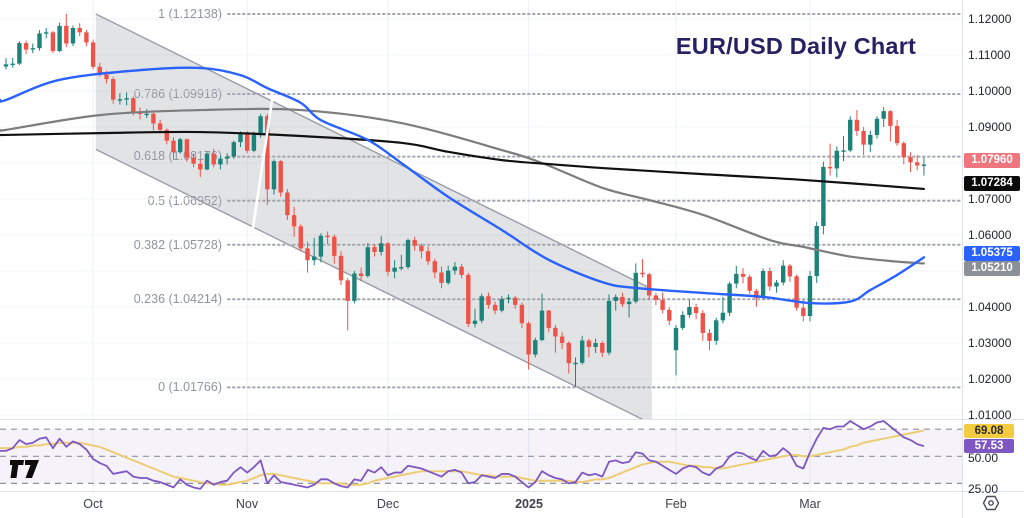 This screenshot has width=1024, height=518. I want to click on rsi-settings-gear-icon, so click(991, 503).